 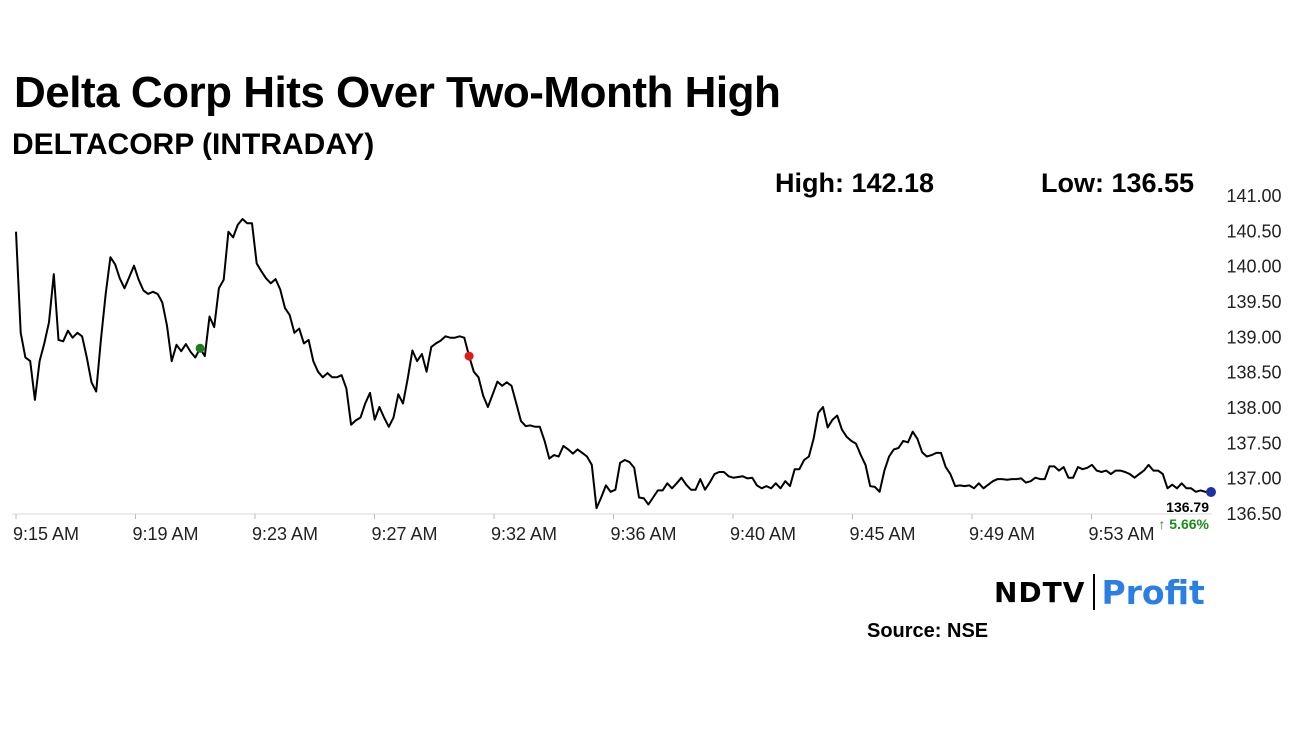 I want to click on y-tick-label: 140.00, so click(x=1253, y=267).